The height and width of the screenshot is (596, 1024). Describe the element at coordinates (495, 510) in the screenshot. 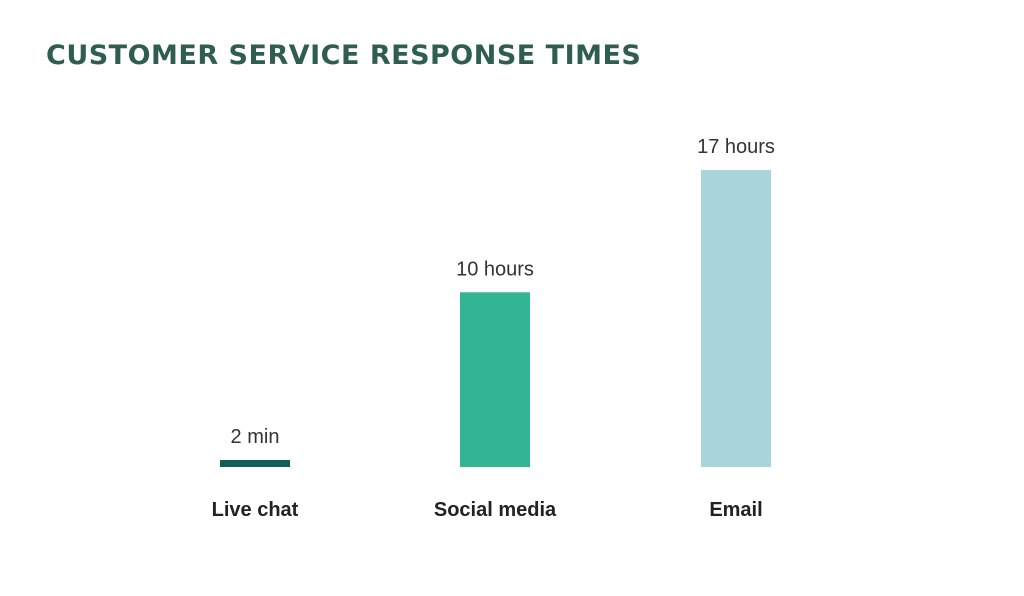

I see `category-label-social-media: Social media` at that location.